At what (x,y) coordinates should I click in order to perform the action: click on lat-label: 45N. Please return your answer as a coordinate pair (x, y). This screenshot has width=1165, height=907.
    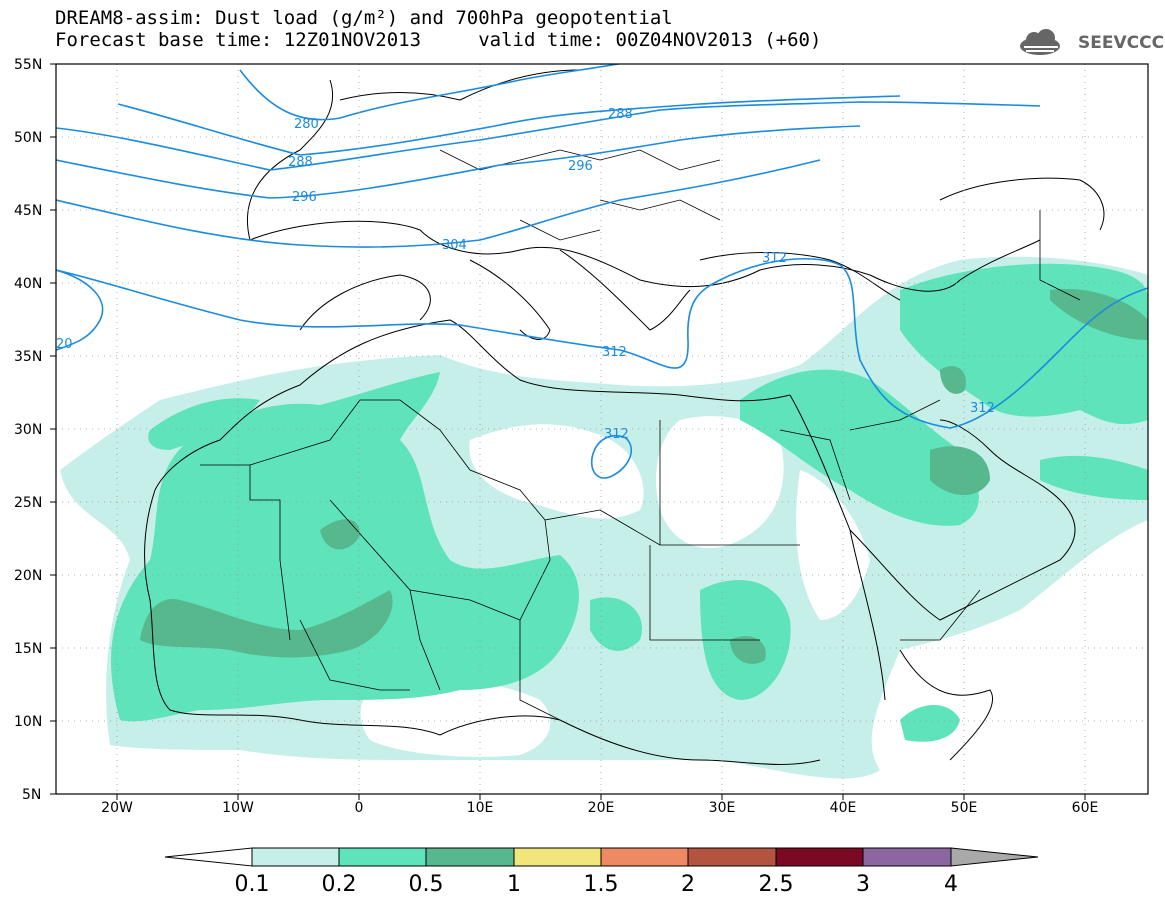
    Looking at the image, I should click on (28, 211).